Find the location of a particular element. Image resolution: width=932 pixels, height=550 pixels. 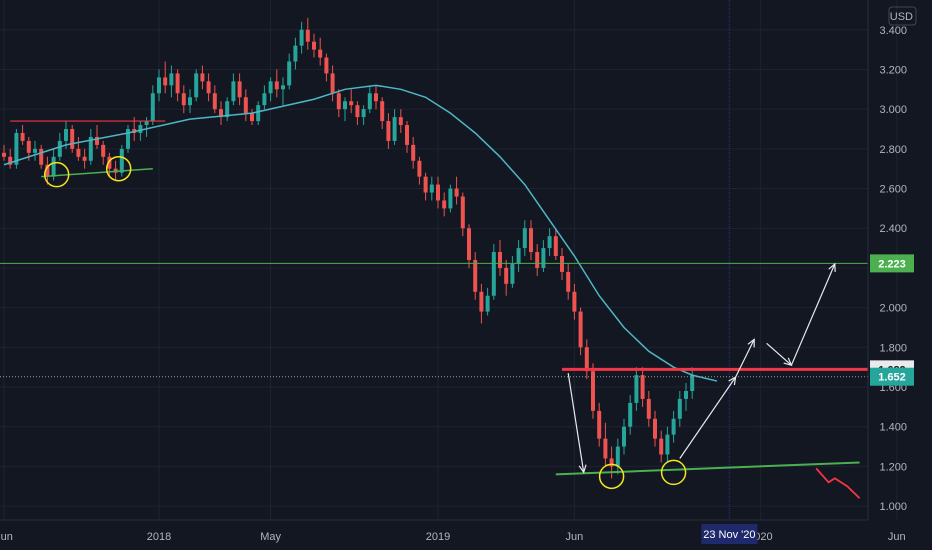

time-axis: Jun2018May2019Jun2020Jun21Jun23 Nov '20 is located at coordinates (453, 531).